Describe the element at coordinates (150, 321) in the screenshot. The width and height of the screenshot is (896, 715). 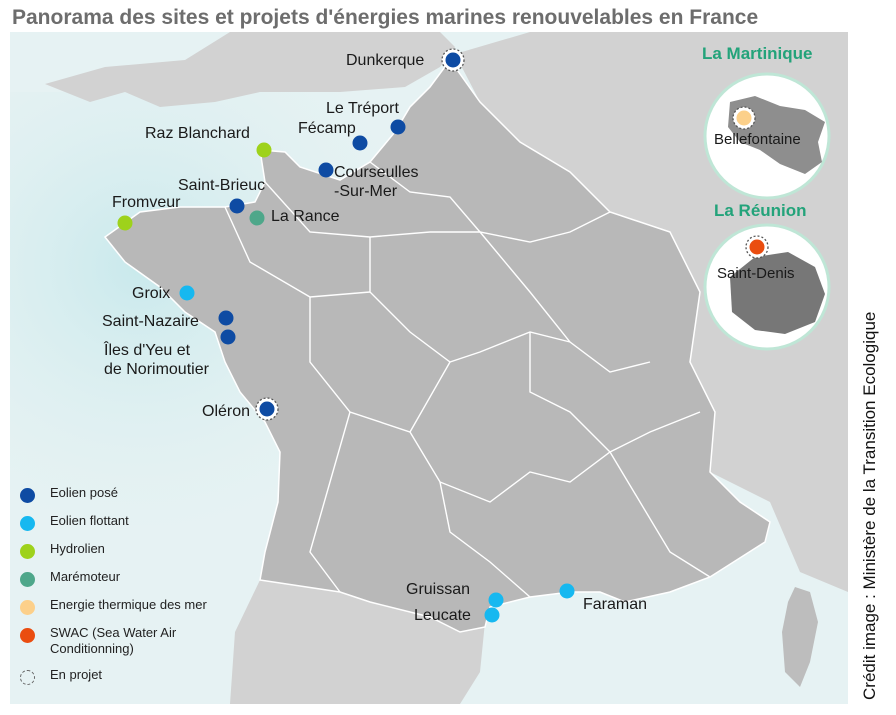
I see `label-saint-nazaire: Saint-Nazaire` at that location.